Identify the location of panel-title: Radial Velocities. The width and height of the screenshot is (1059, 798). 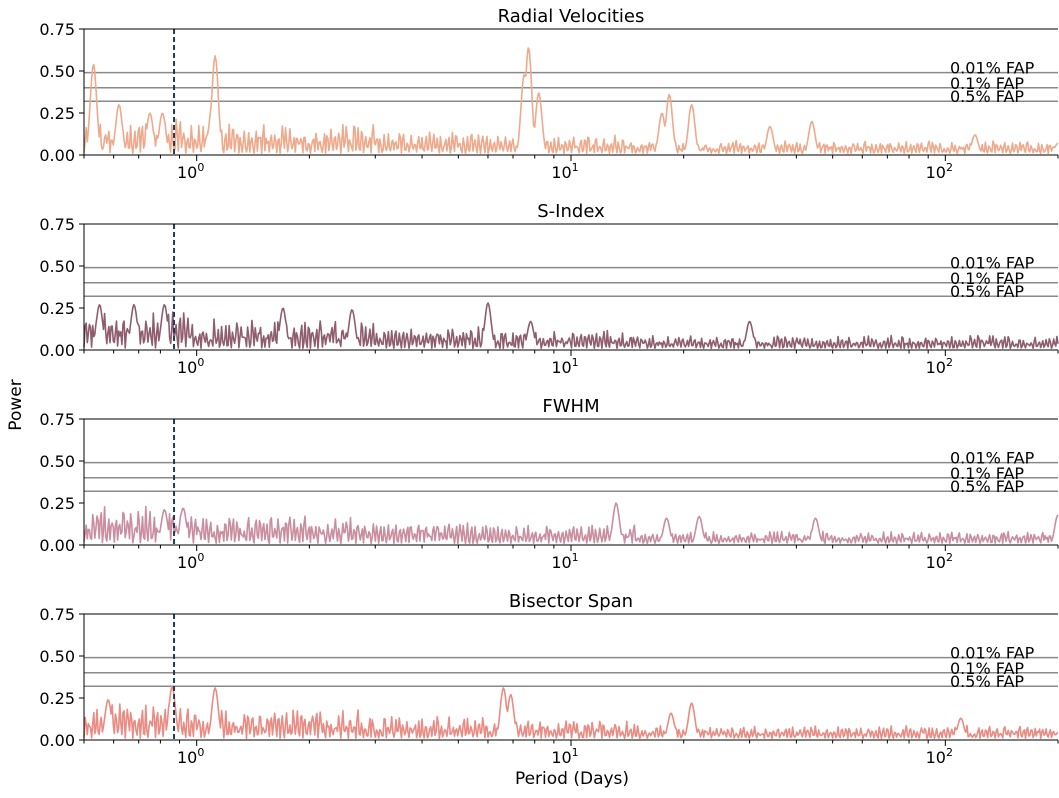
(571, 16).